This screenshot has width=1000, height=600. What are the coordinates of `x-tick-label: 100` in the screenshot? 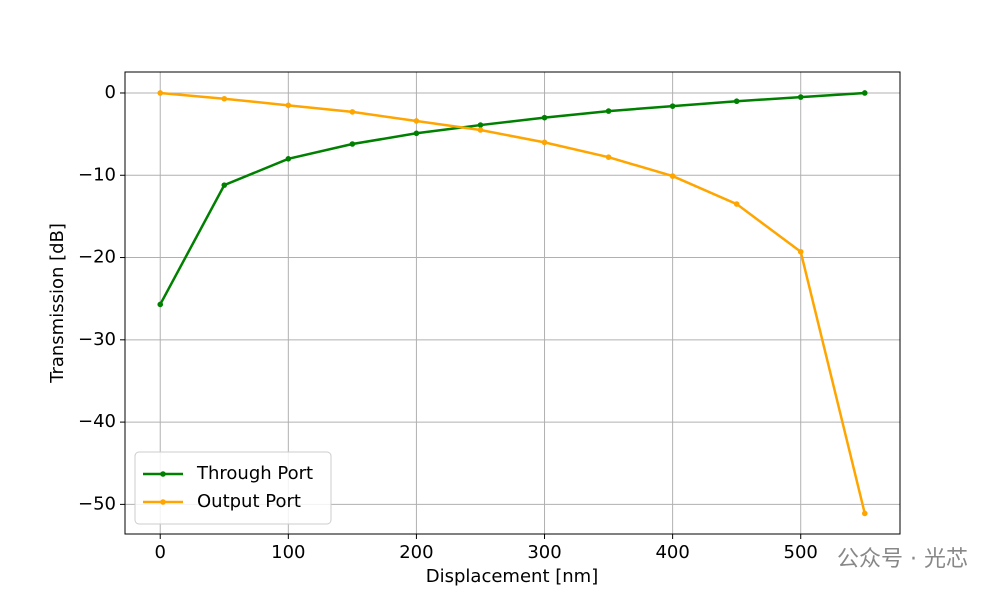 It's located at (288, 552).